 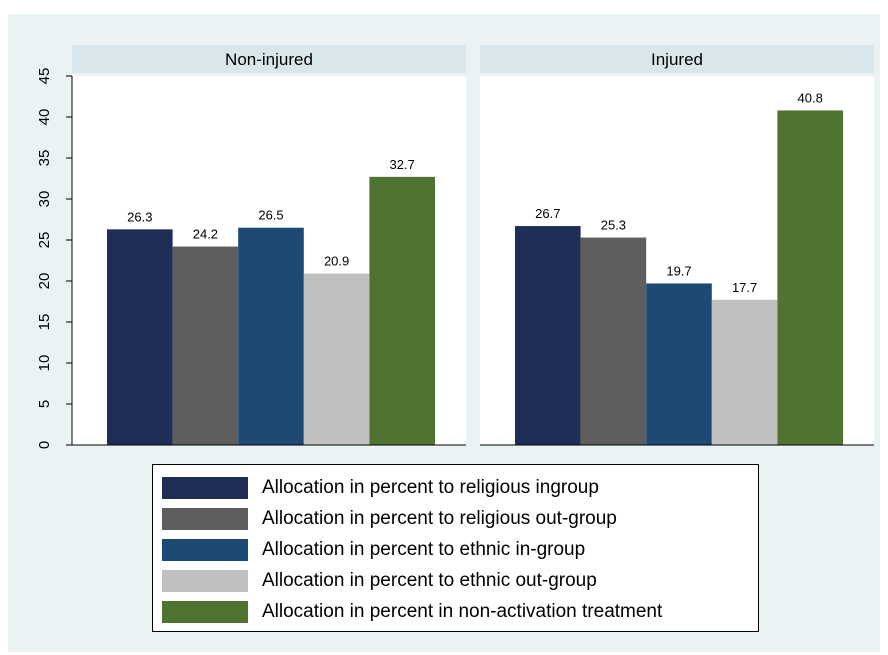 What do you see at coordinates (547, 213) in the screenshot?
I see `bar-value-label: 26.7` at bounding box center [547, 213].